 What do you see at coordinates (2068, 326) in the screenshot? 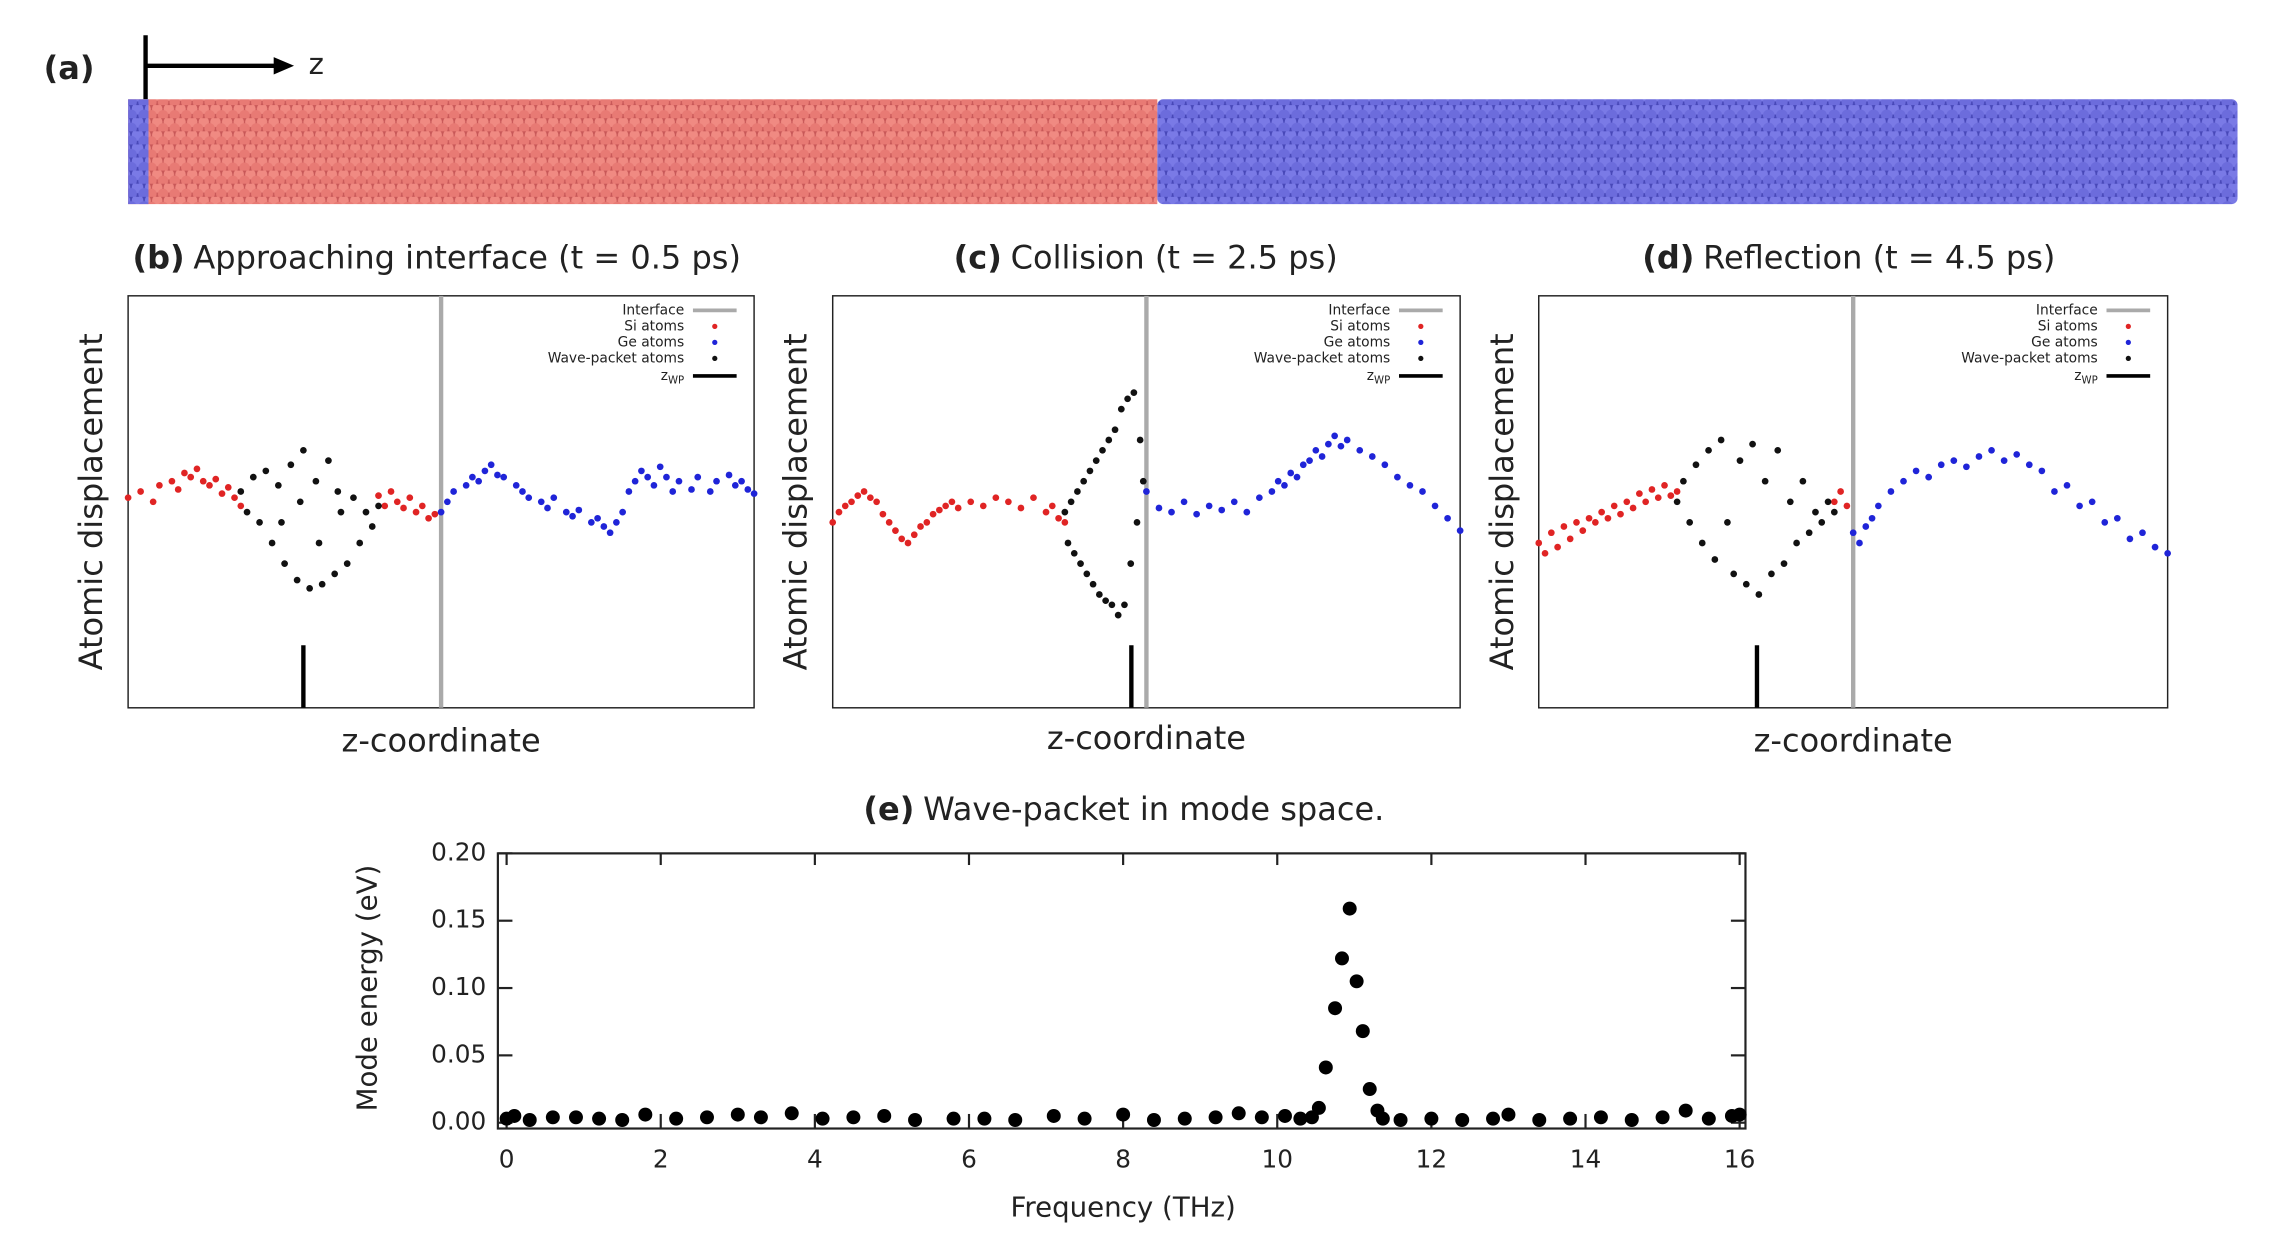
I see `legend-label: Si atoms` at bounding box center [2068, 326].